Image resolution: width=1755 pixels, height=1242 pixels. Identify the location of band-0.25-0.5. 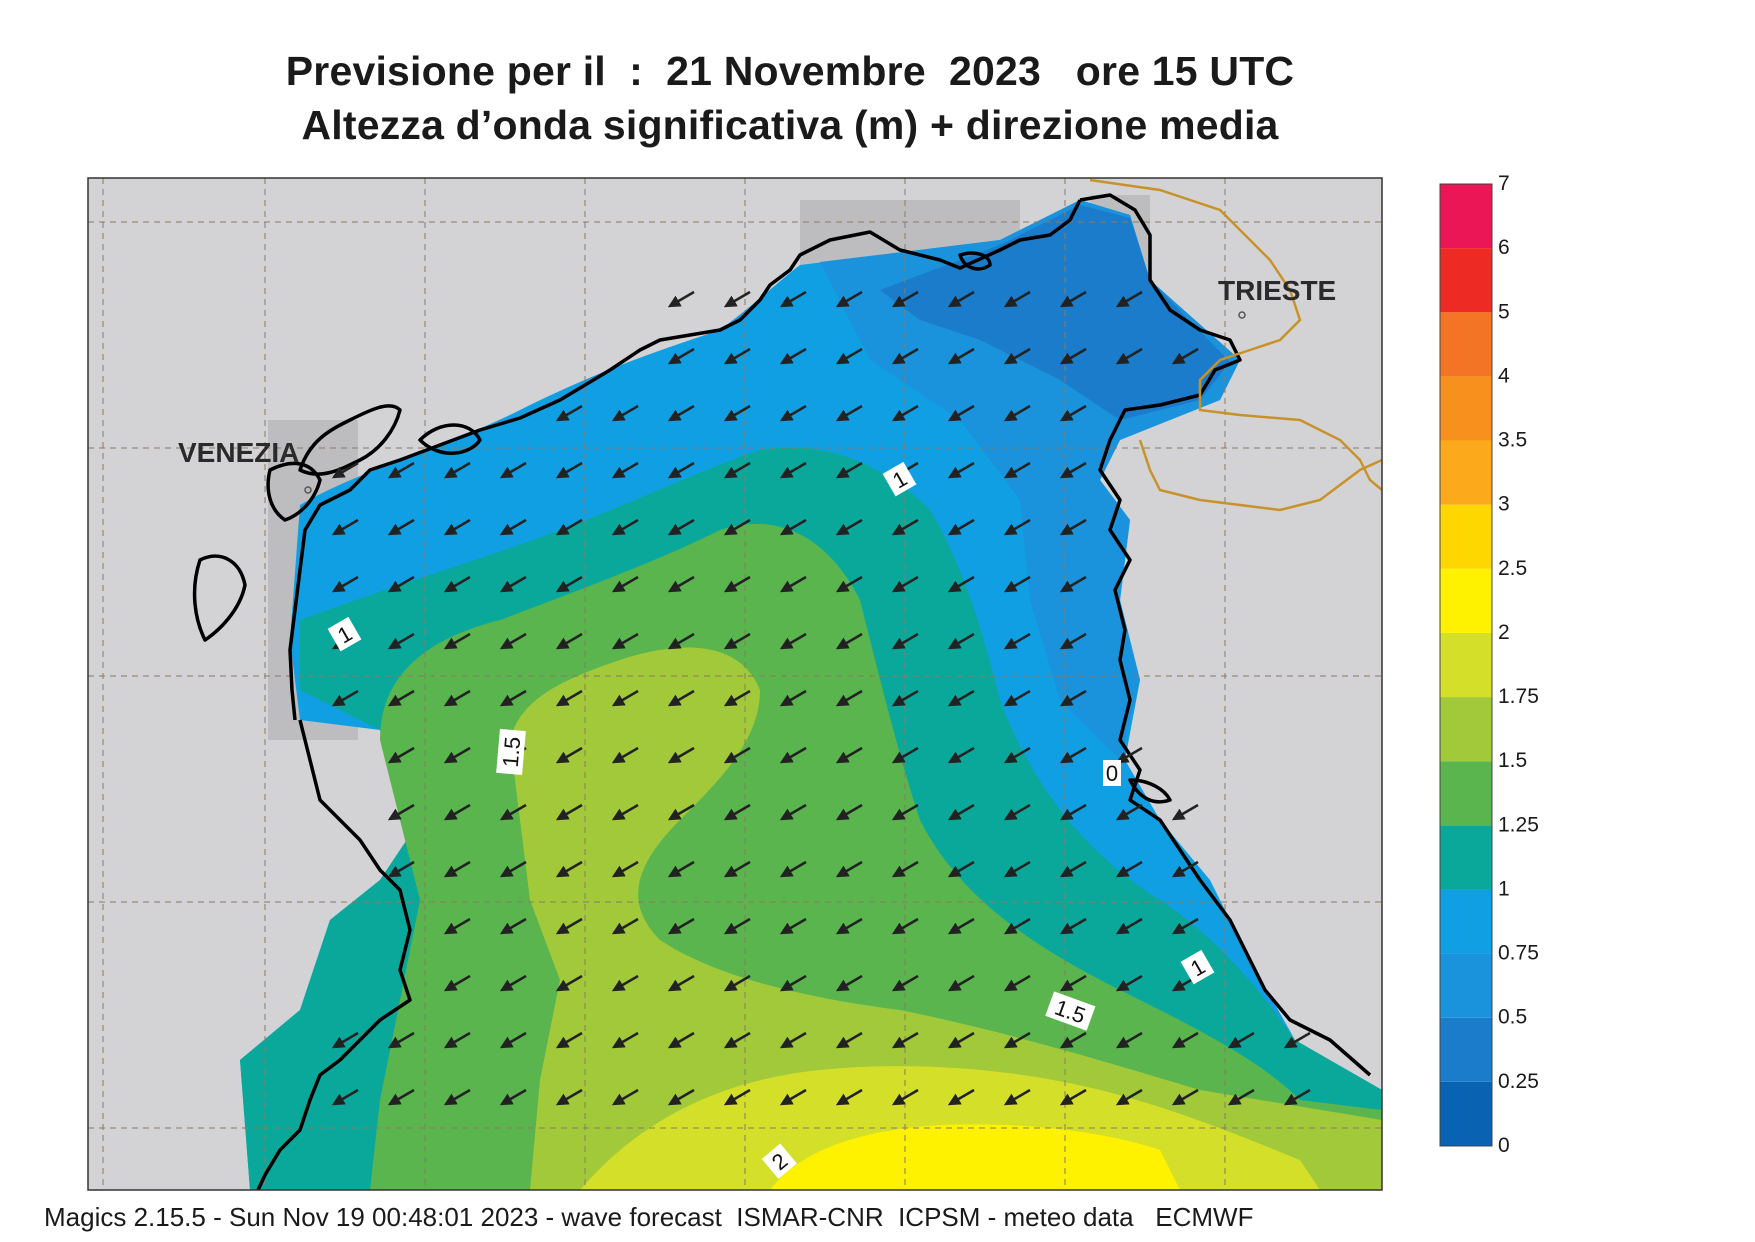
(1055, 312).